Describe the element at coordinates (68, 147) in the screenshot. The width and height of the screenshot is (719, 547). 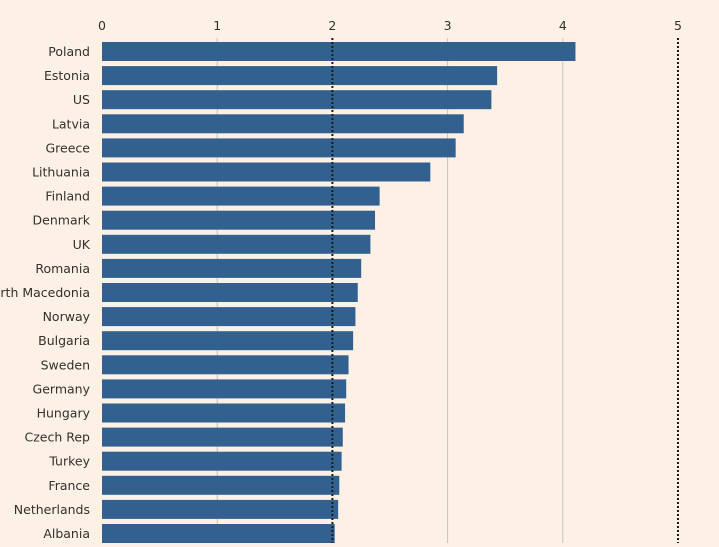
I see `category-label: Greece` at that location.